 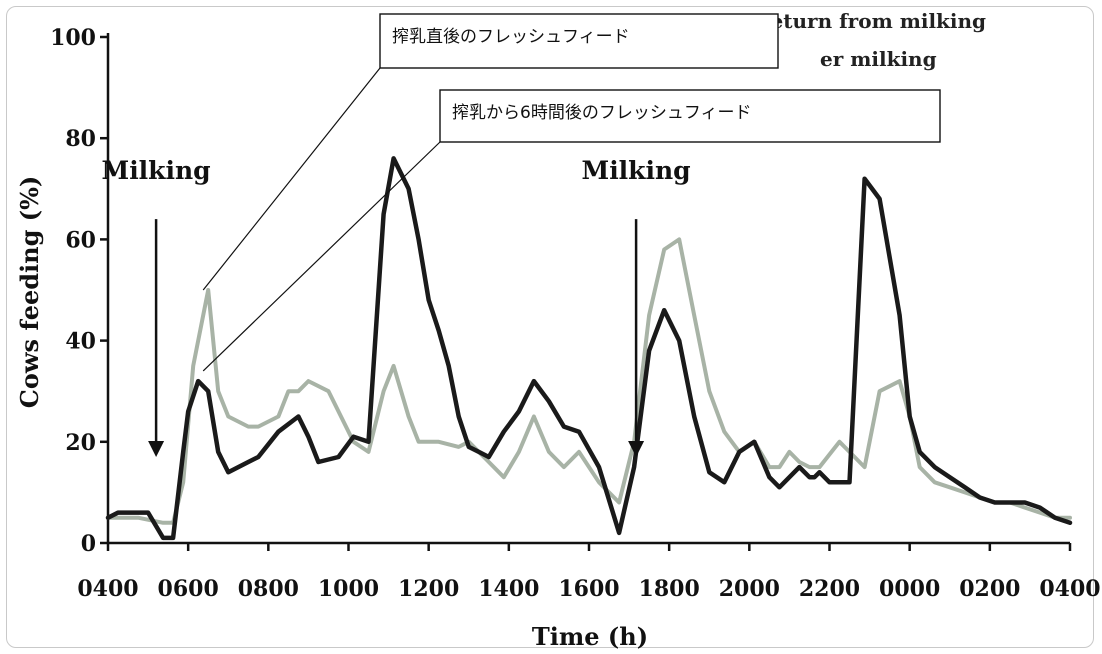 I want to click on y-tick-label: 40, so click(x=80, y=342).